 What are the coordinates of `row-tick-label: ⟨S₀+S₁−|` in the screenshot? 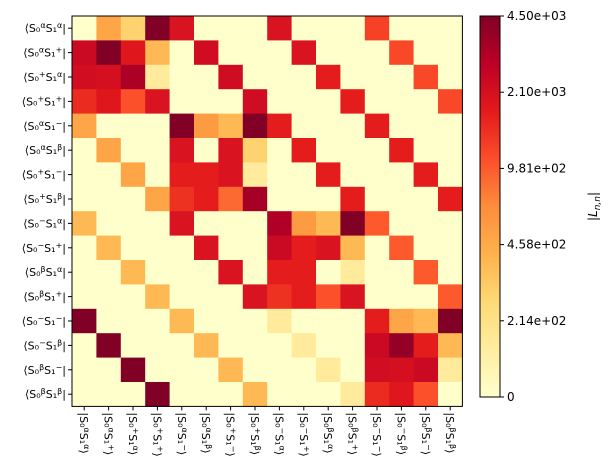 It's located at (44, 175).